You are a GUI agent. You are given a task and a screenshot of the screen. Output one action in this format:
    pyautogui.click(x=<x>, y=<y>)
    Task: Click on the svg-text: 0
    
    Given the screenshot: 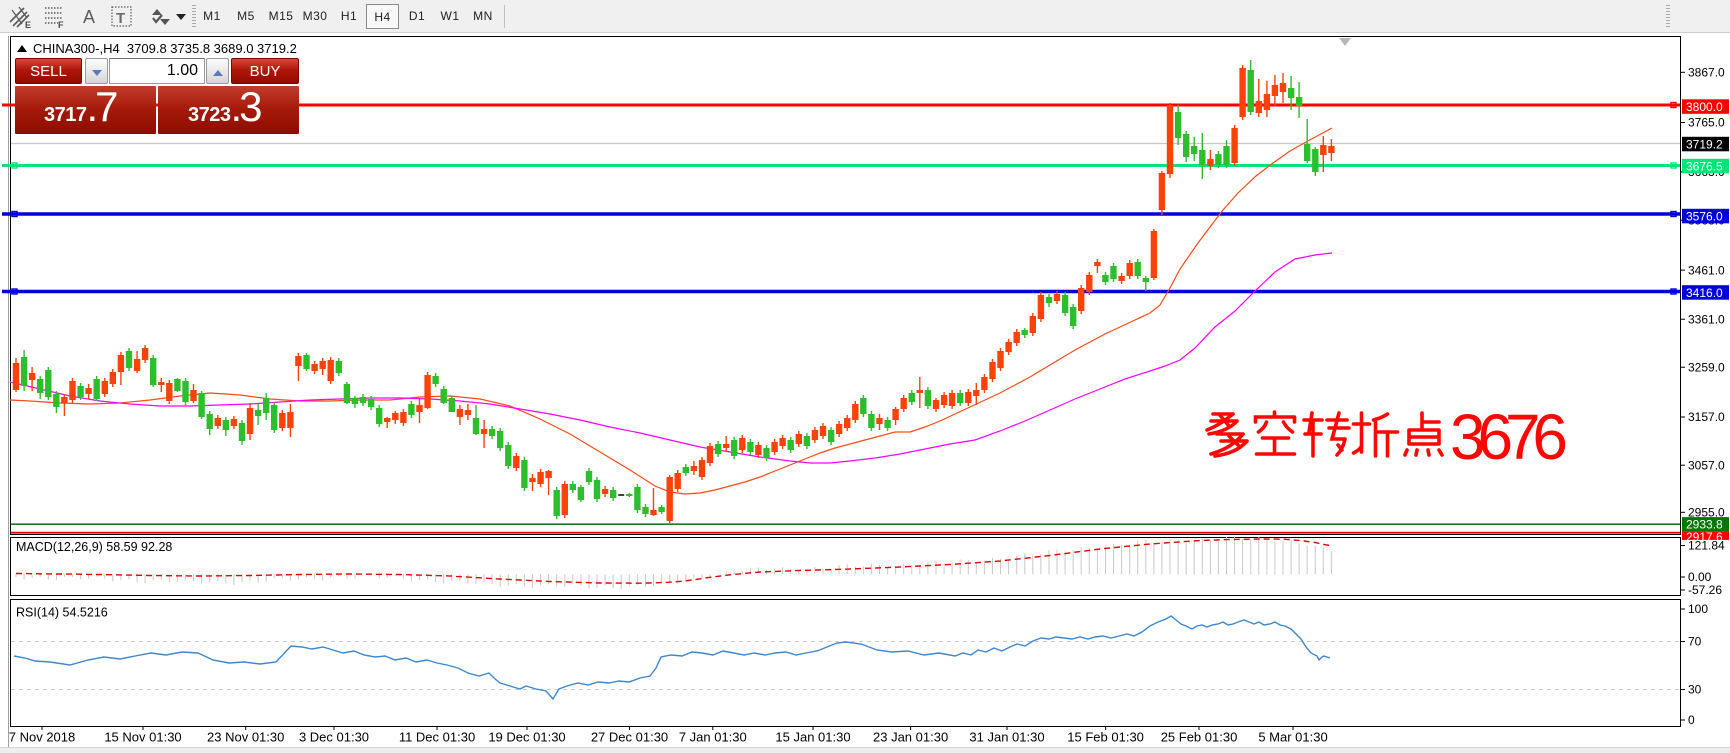 What is the action you would take?
    pyautogui.click(x=1691, y=720)
    